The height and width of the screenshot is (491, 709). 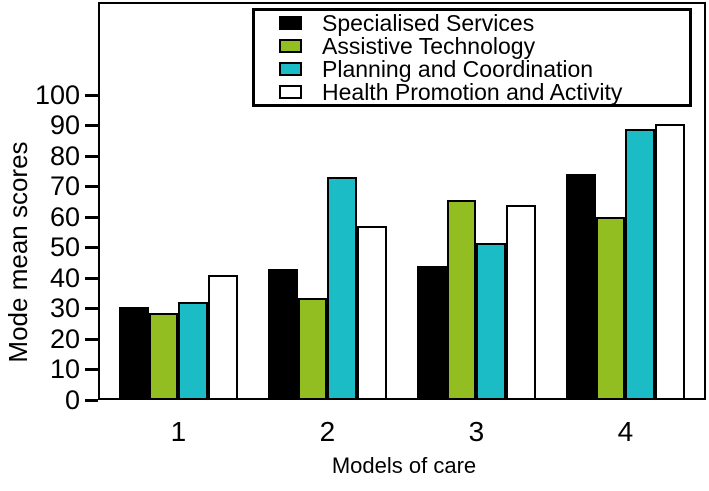 I want to click on legend-item: Planning and Coordination, so click(x=484, y=68).